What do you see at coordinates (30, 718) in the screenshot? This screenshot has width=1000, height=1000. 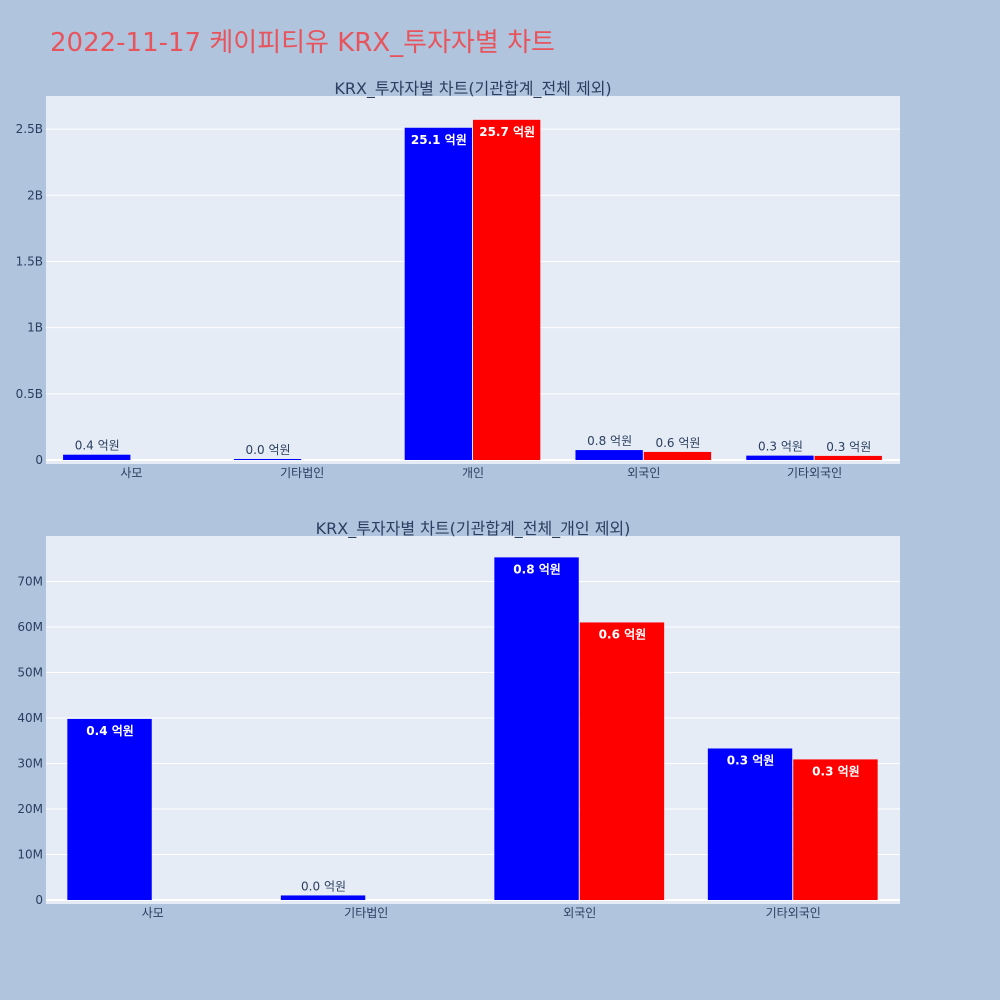 I see `y-tick-label: 40M` at bounding box center [30, 718].